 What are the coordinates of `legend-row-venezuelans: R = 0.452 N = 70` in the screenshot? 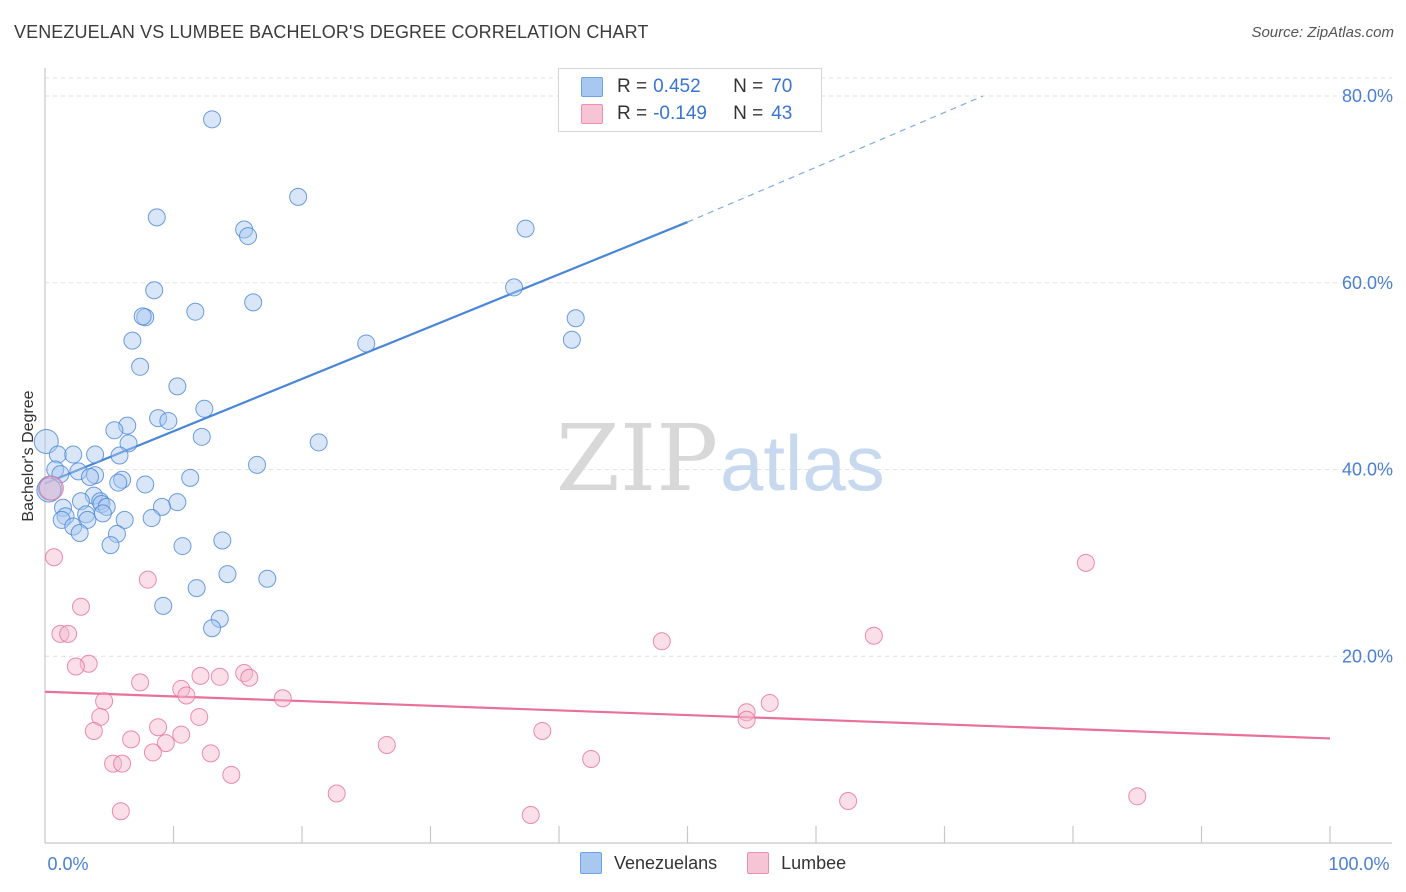 It's located at (686, 87).